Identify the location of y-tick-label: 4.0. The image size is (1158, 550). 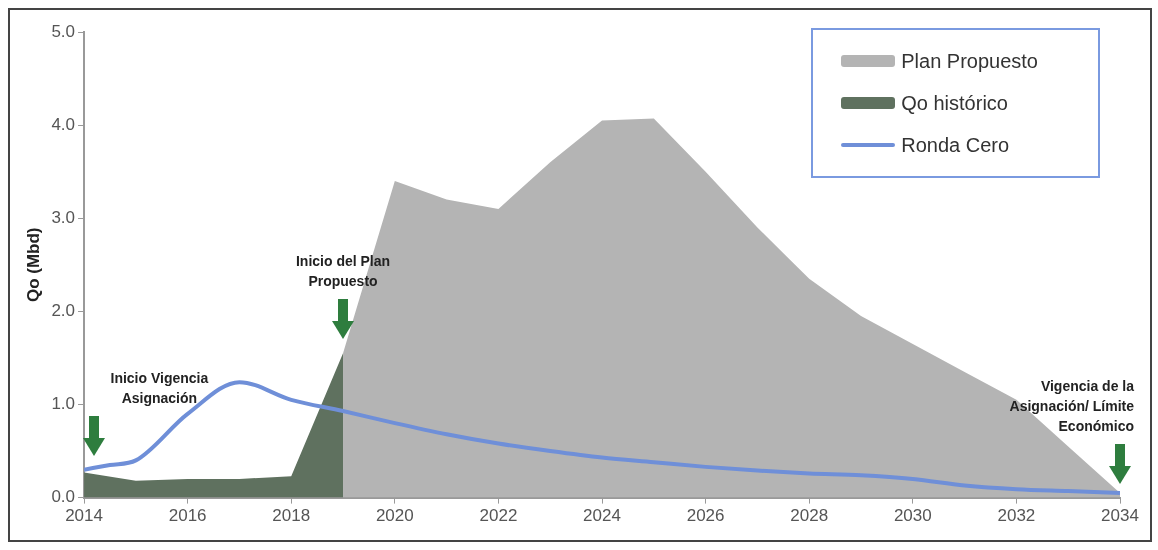
(63, 124).